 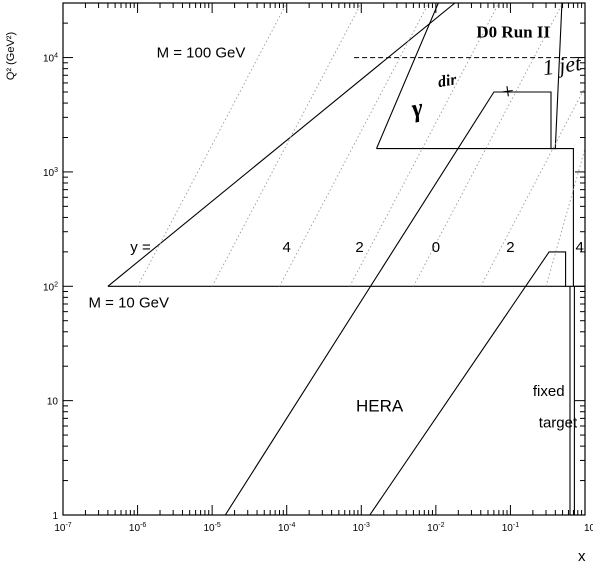 I want to click on x-tick-label-2: 10⁻⁵, so click(x=211, y=528).